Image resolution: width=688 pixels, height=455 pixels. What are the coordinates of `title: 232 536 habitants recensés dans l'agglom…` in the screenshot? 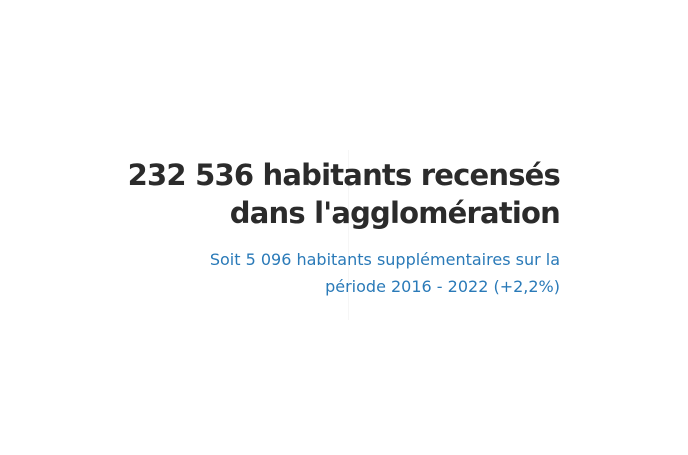 It's located at (344, 194).